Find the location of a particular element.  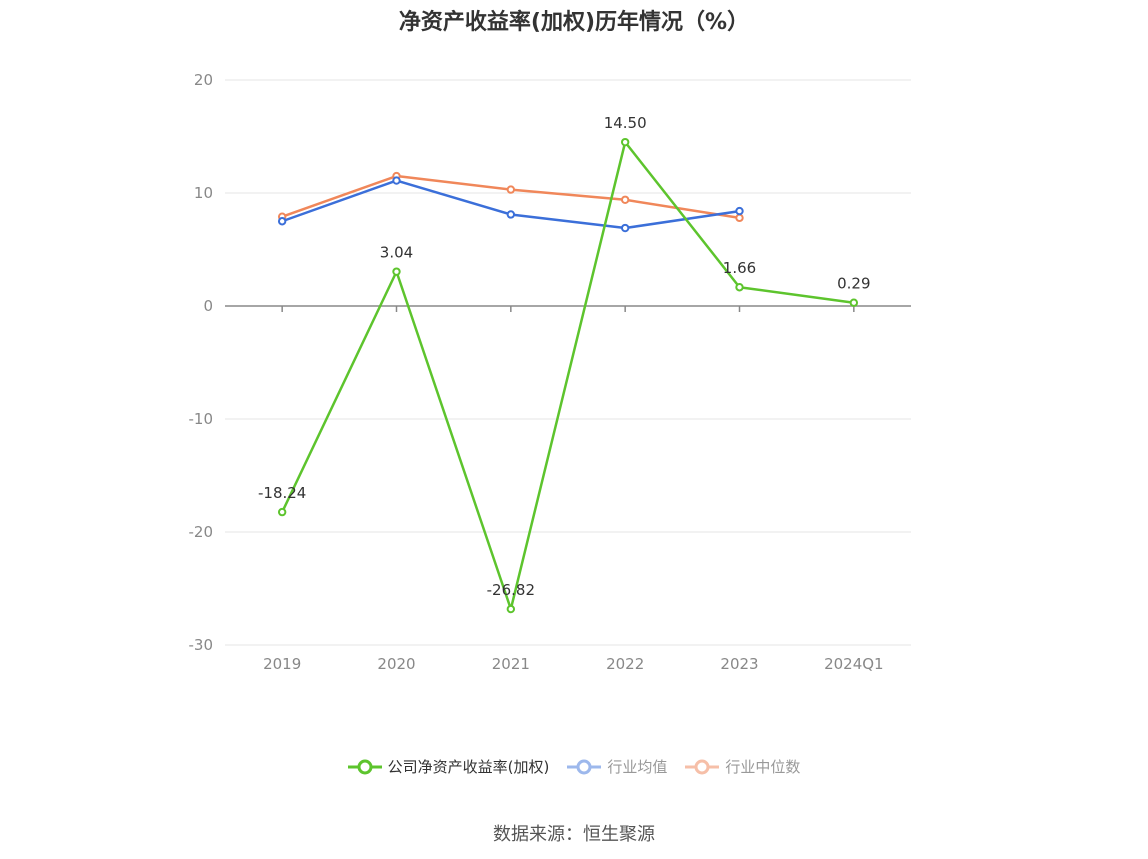

y-tick-label: 10 is located at coordinates (203, 193).